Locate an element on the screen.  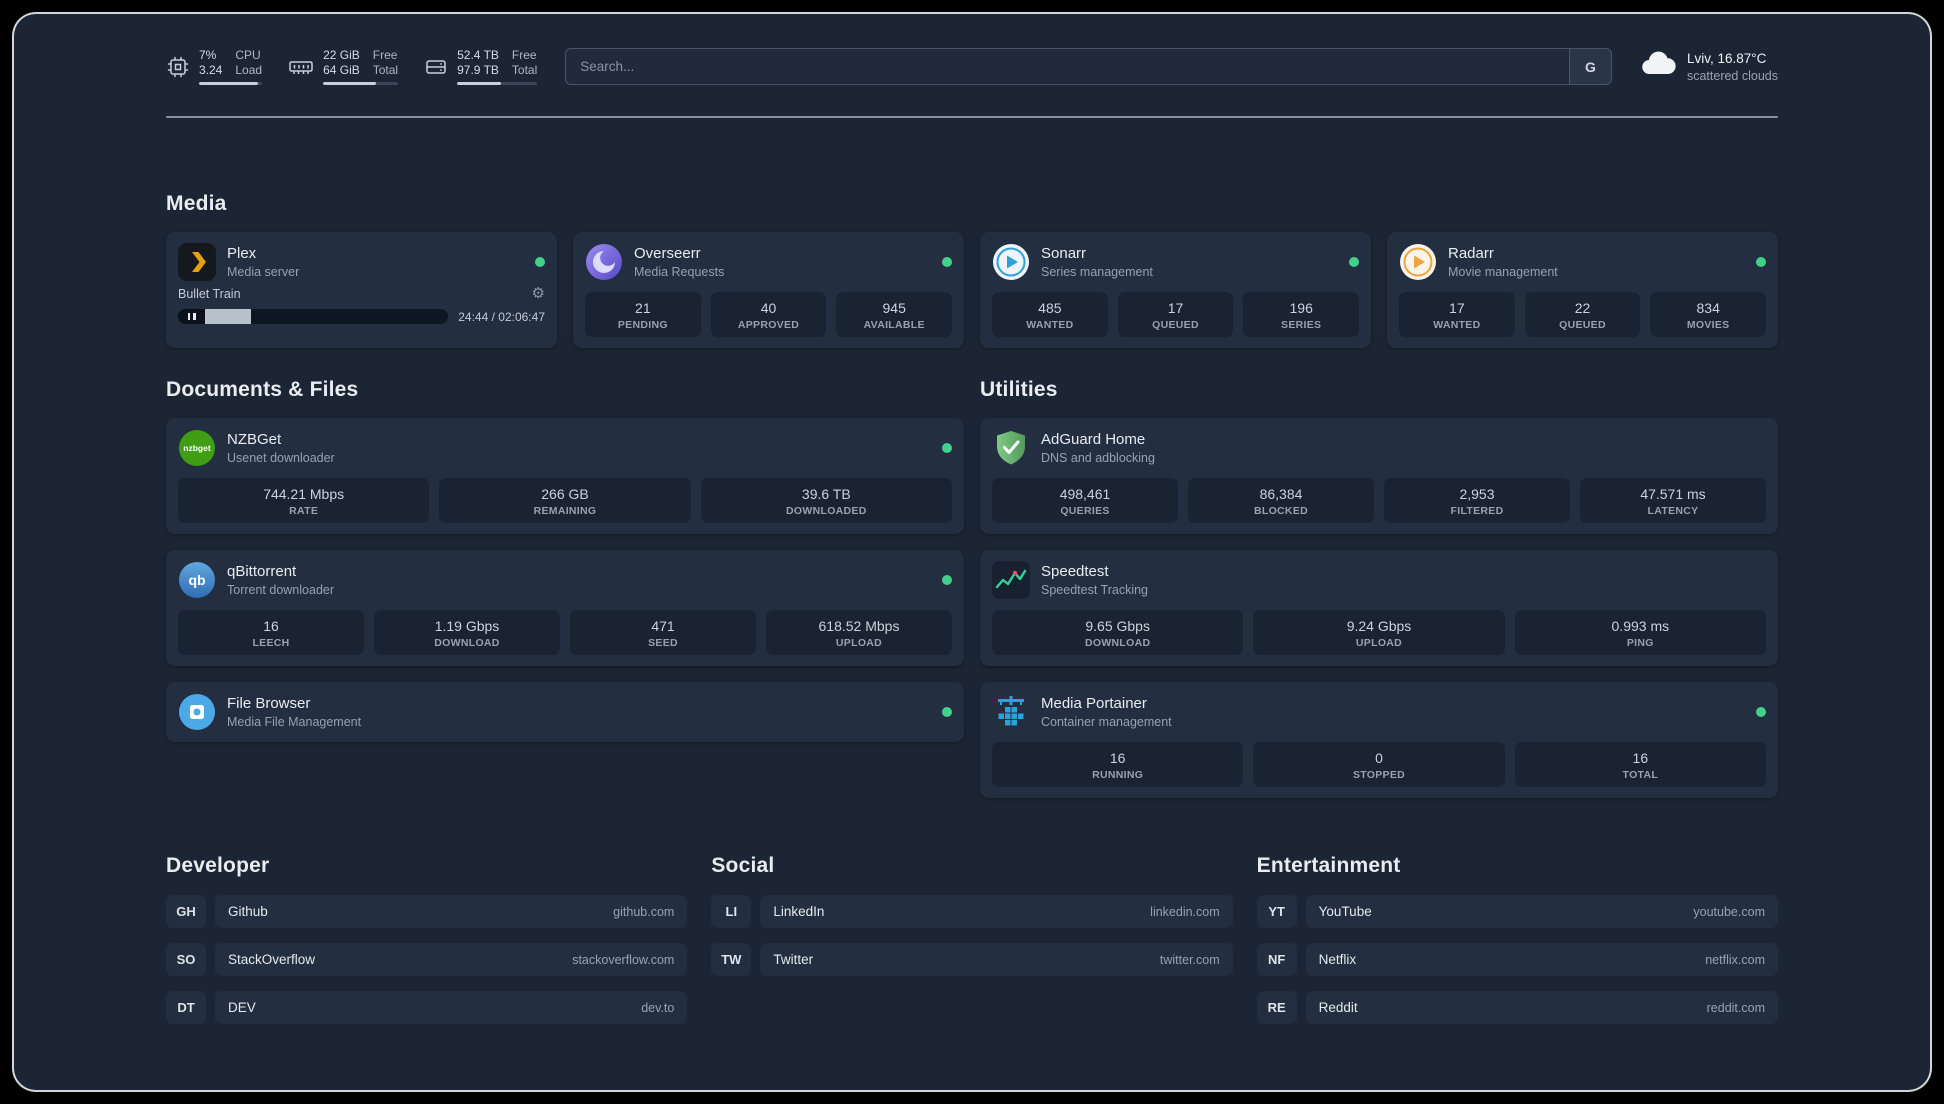
bookmark-name: DEV is located at coordinates (242, 1007).